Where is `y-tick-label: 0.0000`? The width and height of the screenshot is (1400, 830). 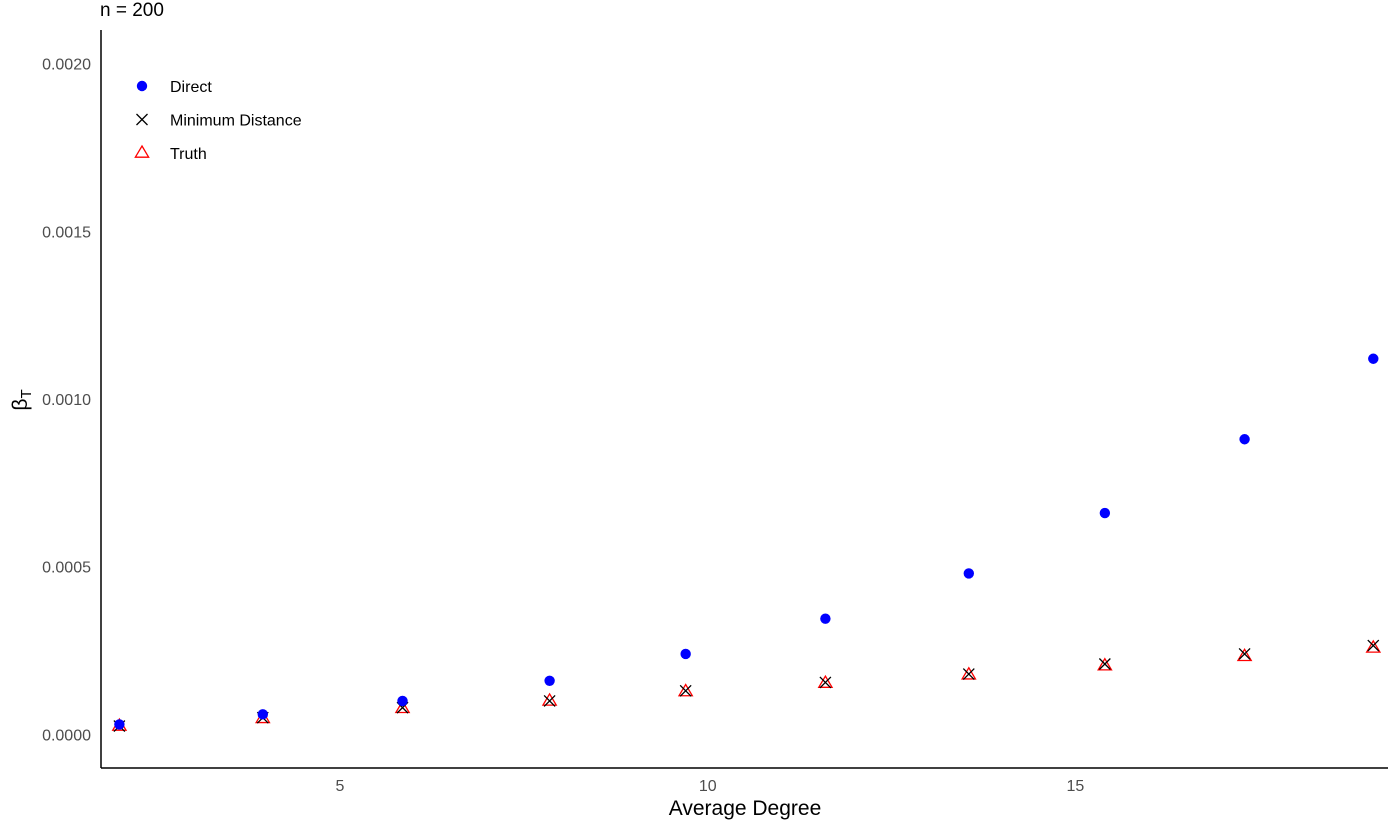 y-tick-label: 0.0000 is located at coordinates (66, 735).